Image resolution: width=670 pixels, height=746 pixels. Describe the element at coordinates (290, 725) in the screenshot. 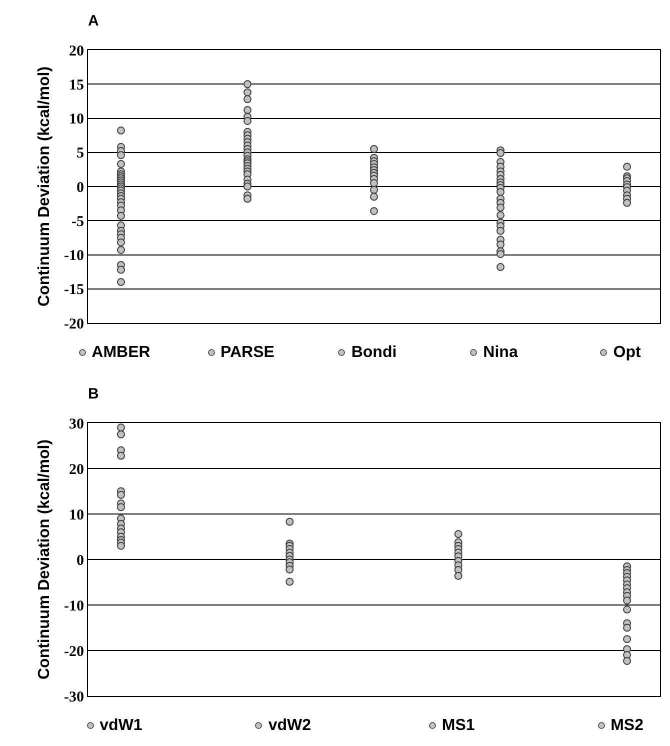

I see `x-tick-label: vdW2` at that location.